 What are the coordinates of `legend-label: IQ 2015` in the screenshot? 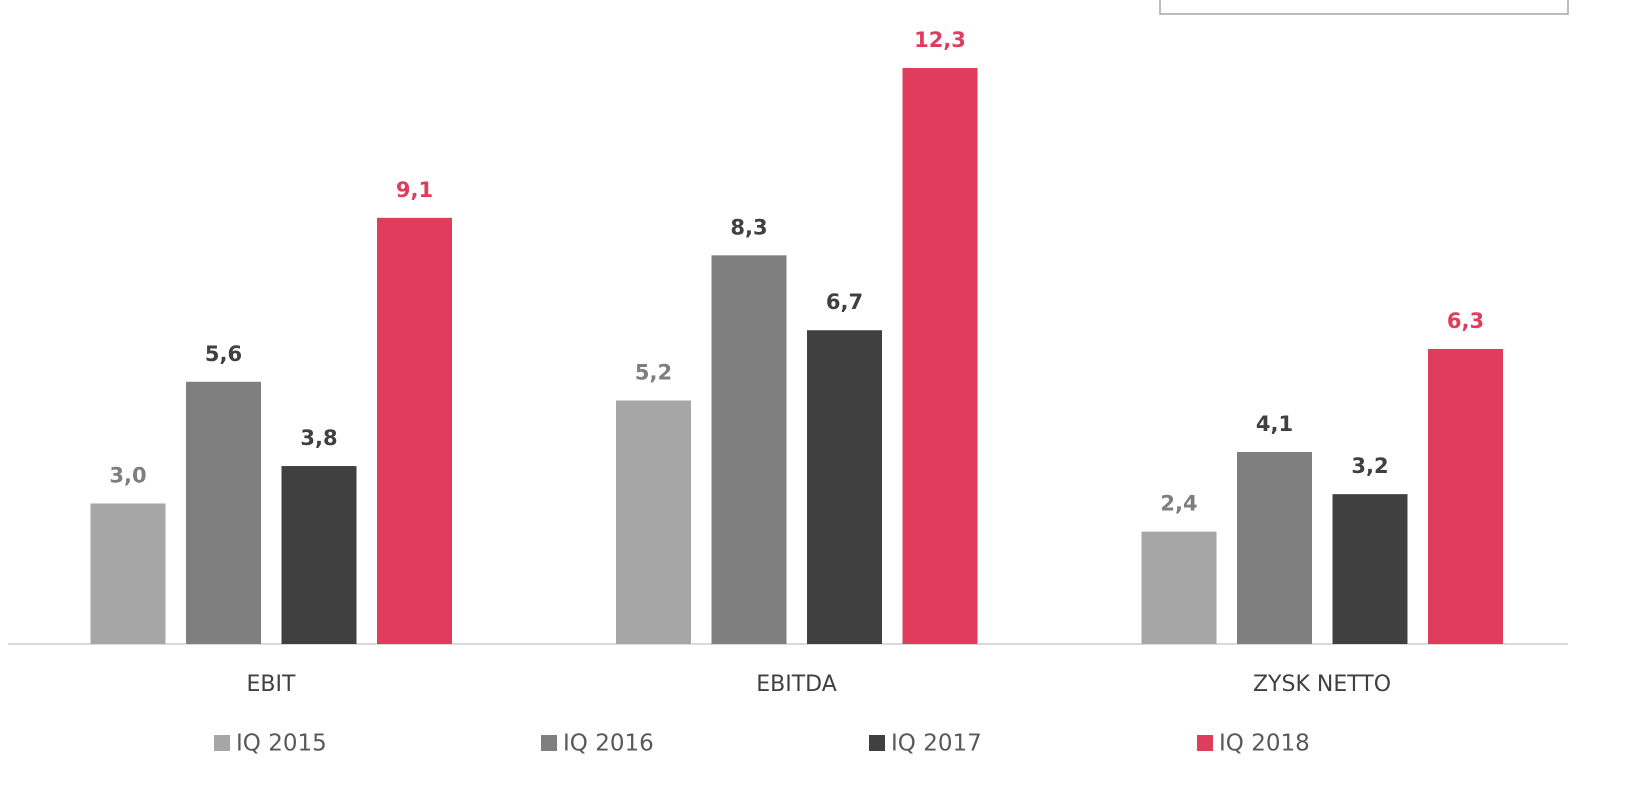 It's located at (281, 744).